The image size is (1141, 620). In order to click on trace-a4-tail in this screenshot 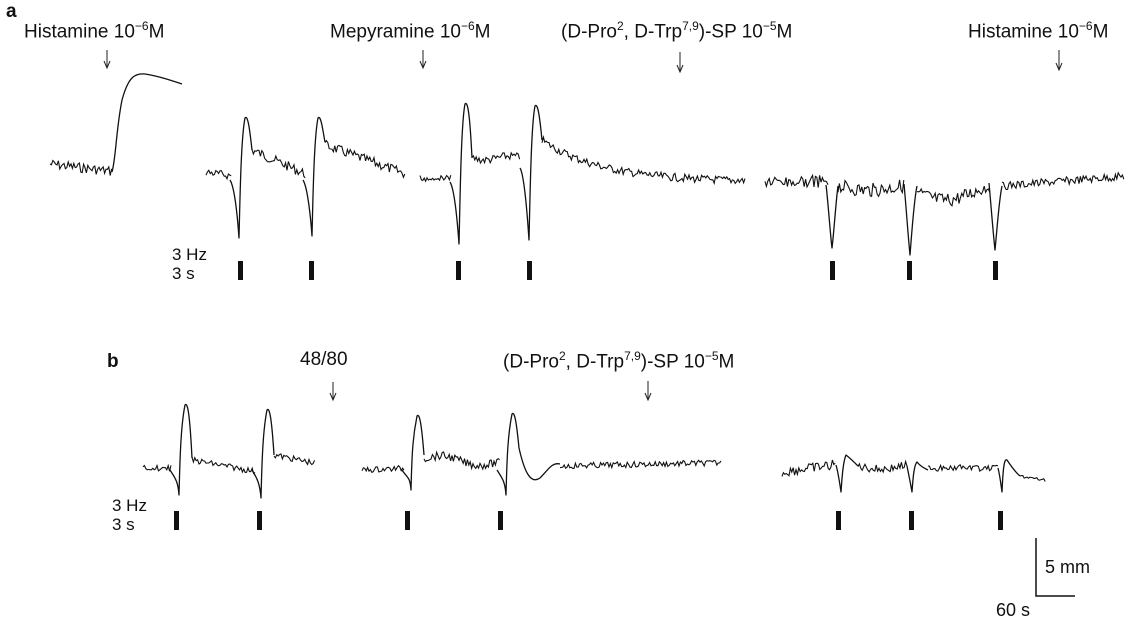, I will do `click(1063, 181)`.